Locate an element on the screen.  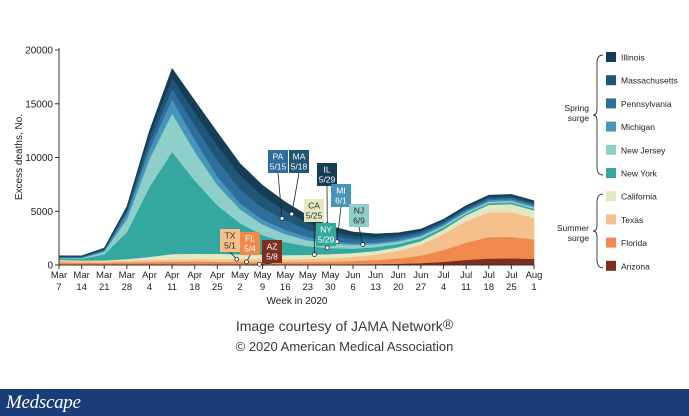
x-tick-label-day: 13 is located at coordinates (375, 287).